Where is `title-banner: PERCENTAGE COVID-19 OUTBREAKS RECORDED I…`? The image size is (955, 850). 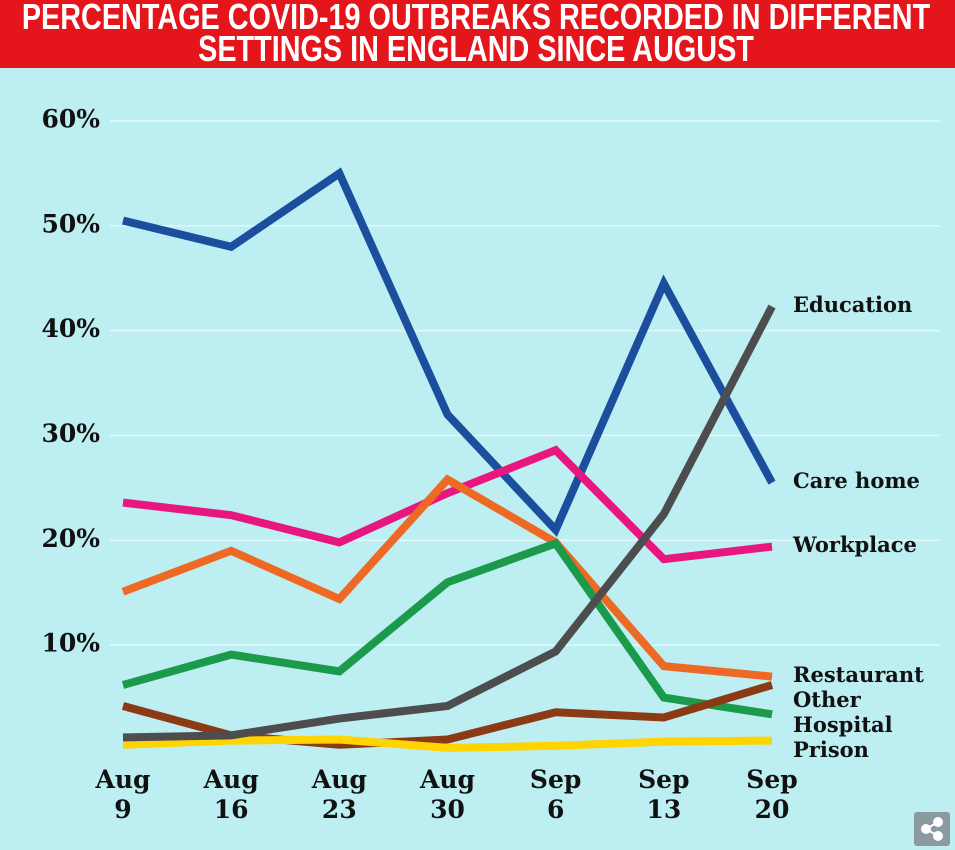 title-banner: PERCENTAGE COVID-19 OUTBREAKS RECORDED I… is located at coordinates (477, 34).